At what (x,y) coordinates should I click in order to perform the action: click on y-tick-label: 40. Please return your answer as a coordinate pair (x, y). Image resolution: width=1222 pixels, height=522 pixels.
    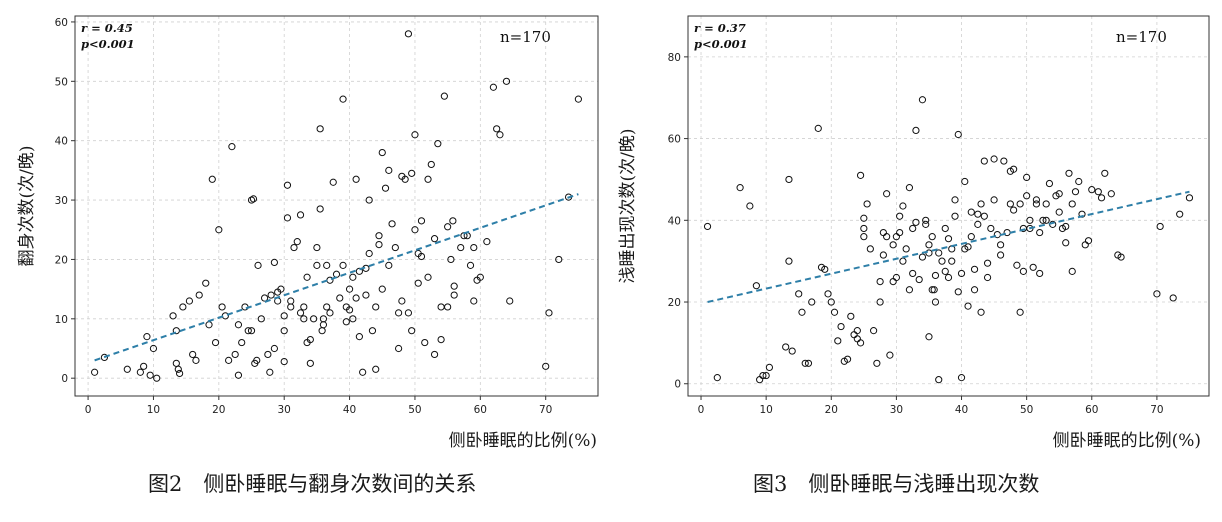
    Looking at the image, I should click on (61, 142).